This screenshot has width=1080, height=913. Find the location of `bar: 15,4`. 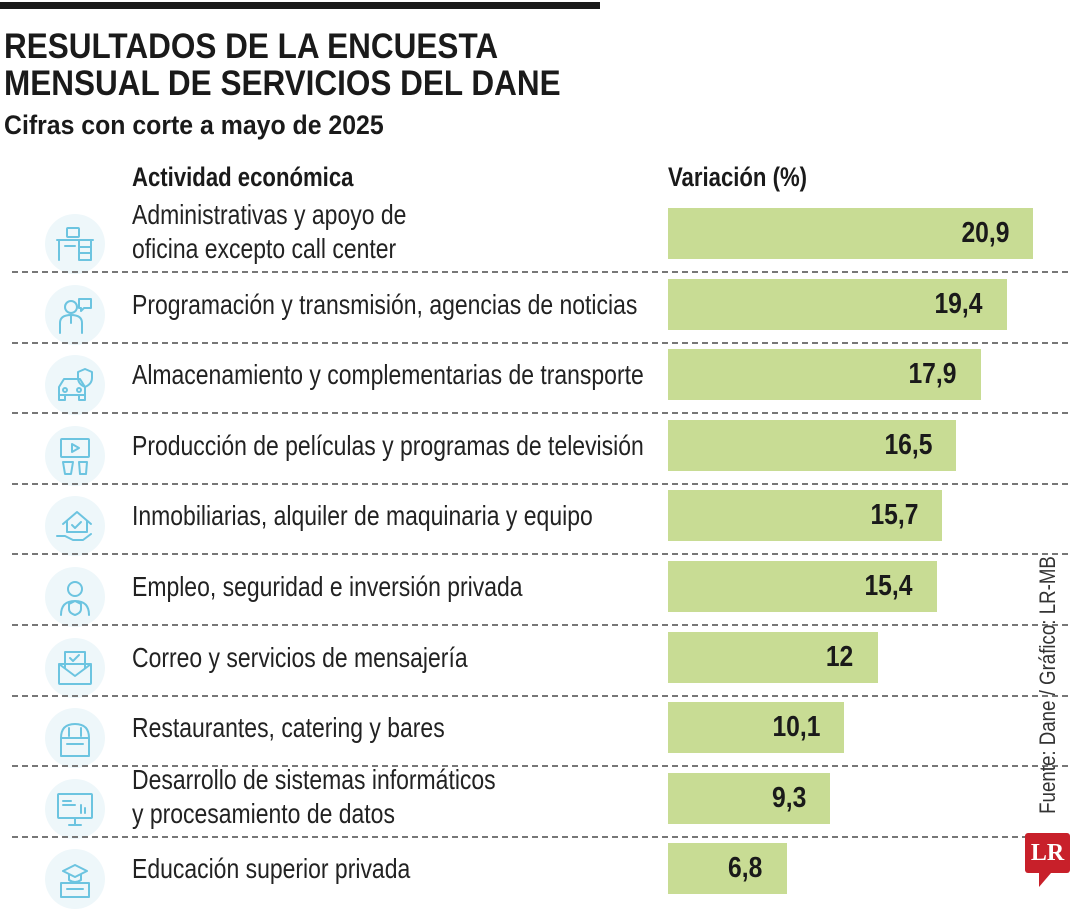

bar: 15,4 is located at coordinates (802, 586).